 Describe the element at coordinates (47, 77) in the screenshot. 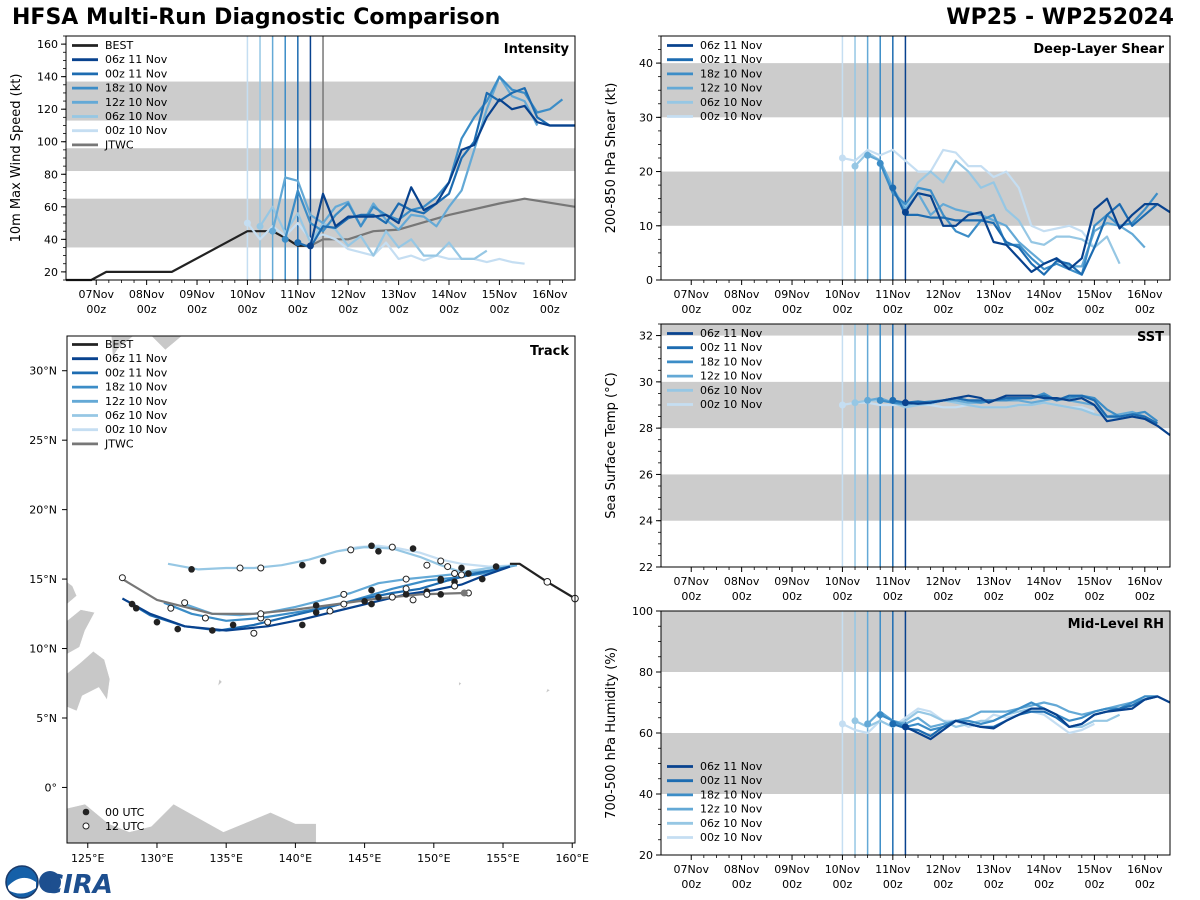

I see `y-tick-label: 140` at that location.